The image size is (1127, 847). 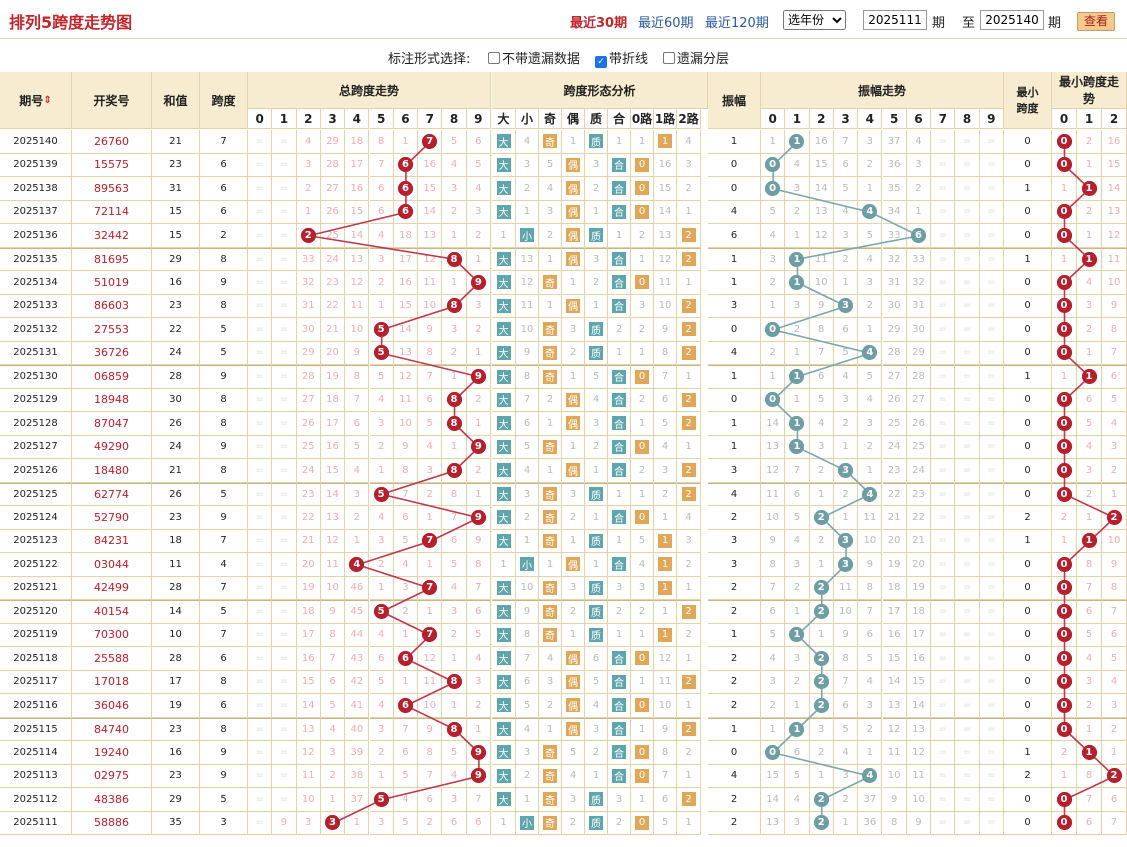 What do you see at coordinates (541, 59) in the screenshot?
I see `option-no-miss-label: 不带遗漏数据` at bounding box center [541, 59].